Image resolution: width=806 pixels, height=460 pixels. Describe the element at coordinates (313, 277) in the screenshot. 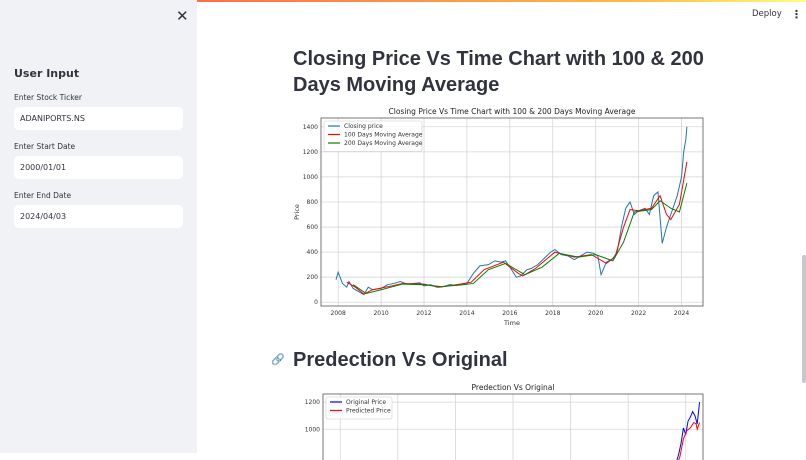

I see `y-tick-label: 200` at that location.